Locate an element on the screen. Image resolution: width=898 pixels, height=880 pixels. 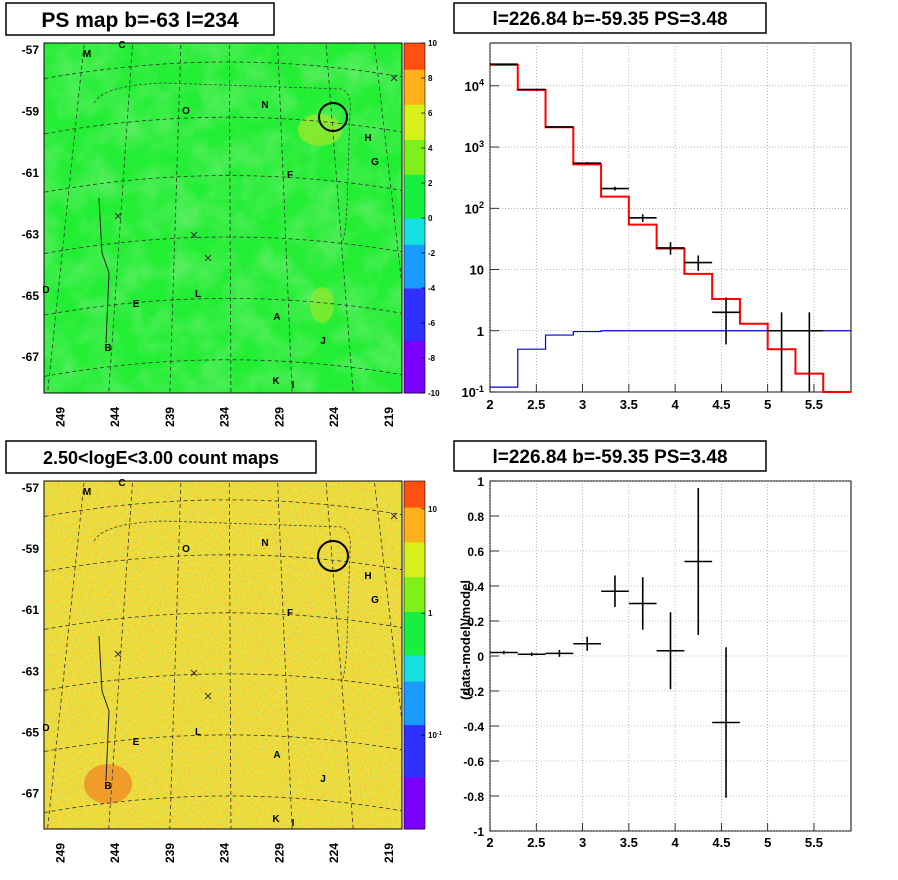
colorbar-tick-label: -8 is located at coordinates (432, 358).